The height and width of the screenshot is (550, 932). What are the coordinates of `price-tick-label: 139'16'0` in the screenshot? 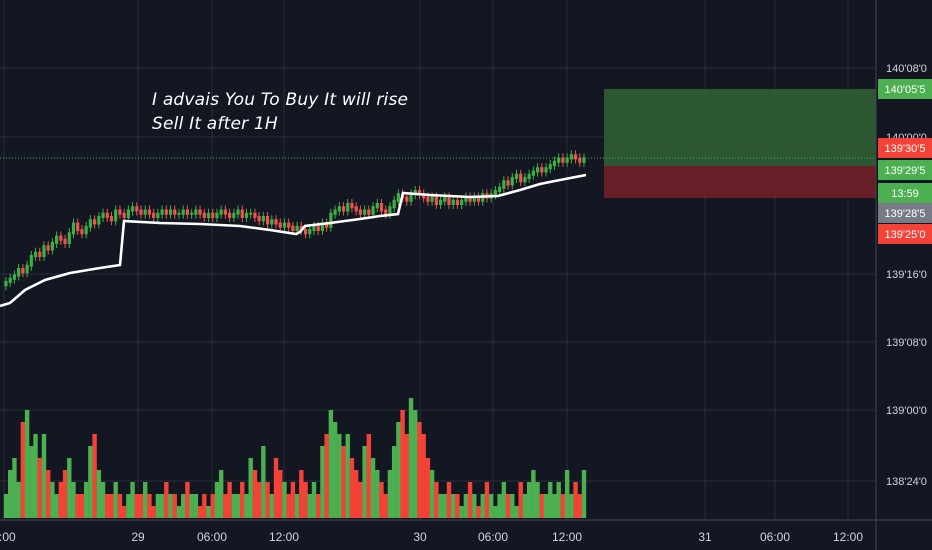 It's located at (906, 275).